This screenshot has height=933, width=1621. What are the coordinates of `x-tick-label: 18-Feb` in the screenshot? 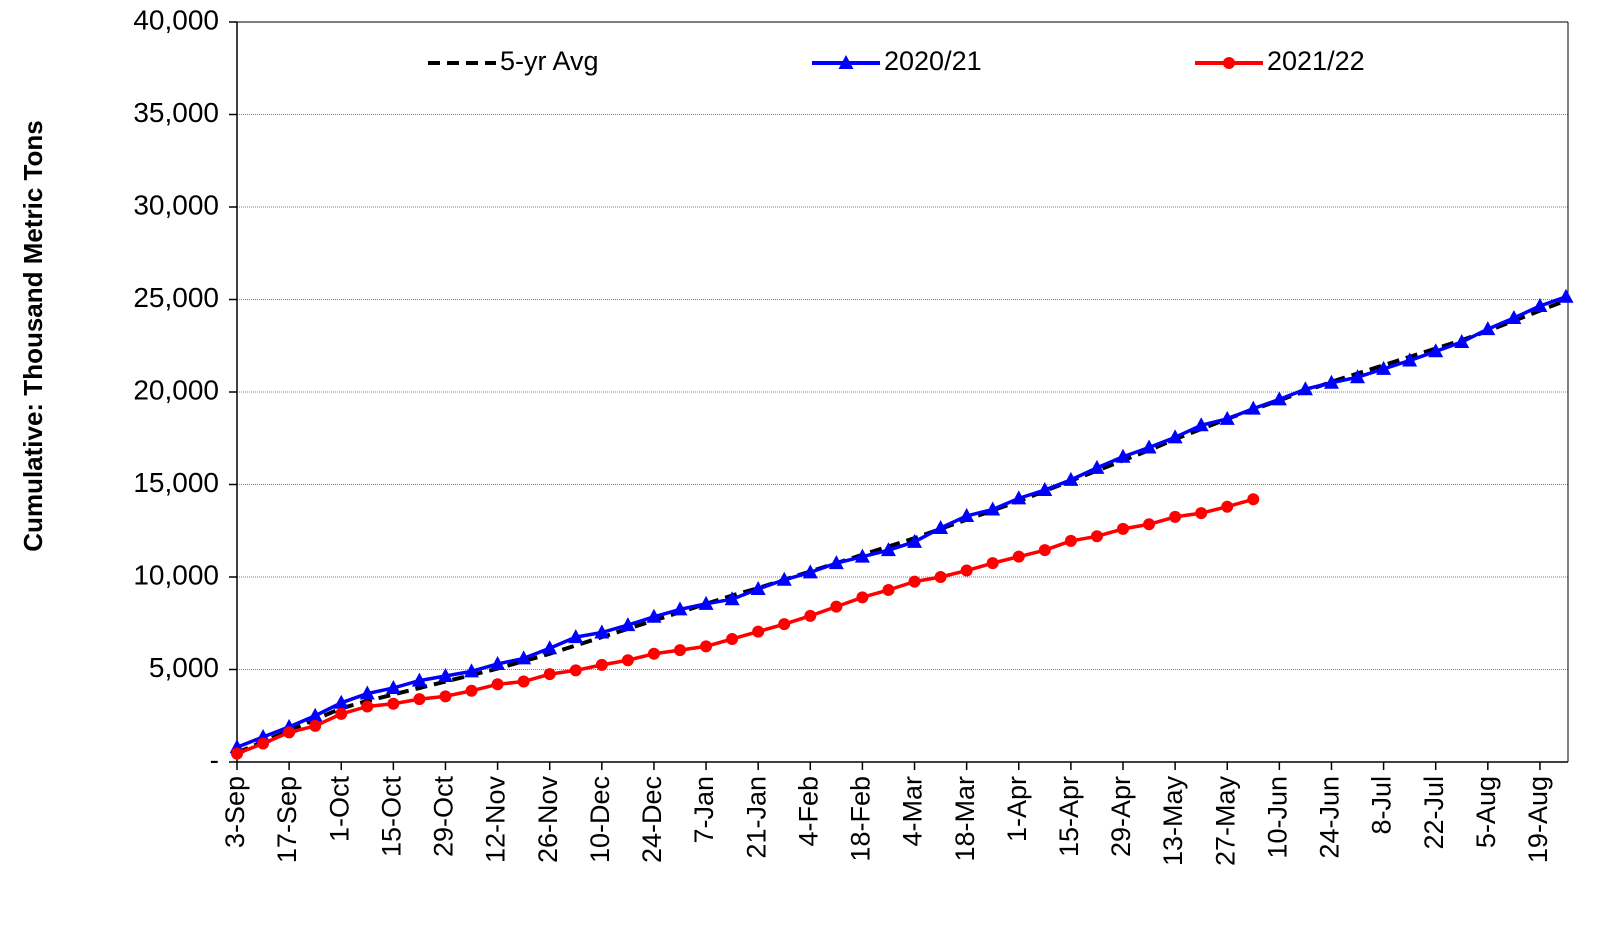 It's located at (861, 819).